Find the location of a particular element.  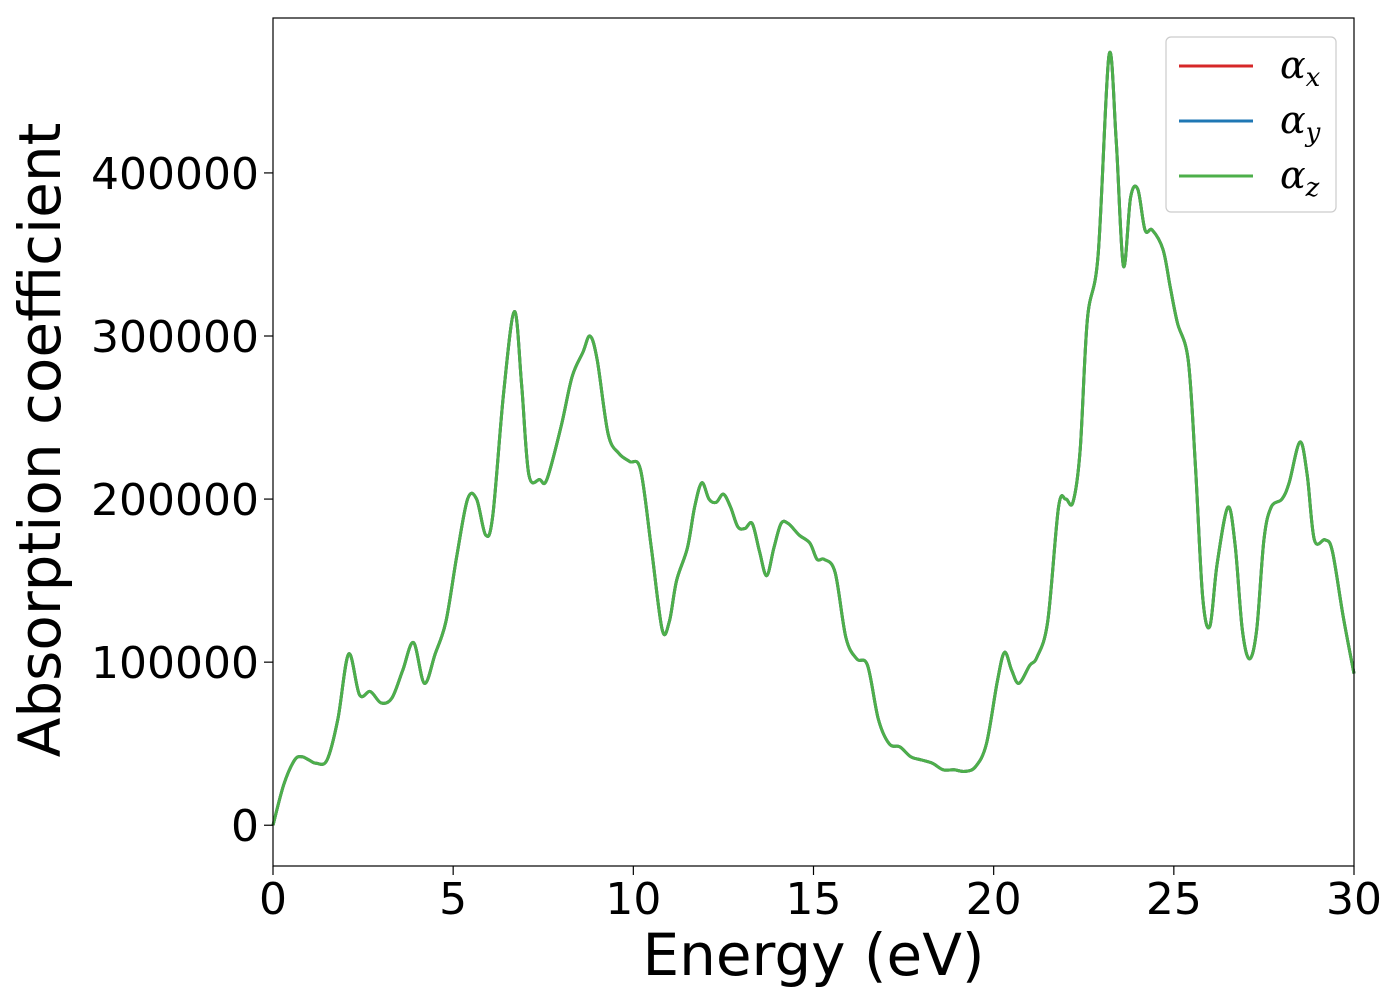

x-tick-label: 5 is located at coordinates (453, 899).